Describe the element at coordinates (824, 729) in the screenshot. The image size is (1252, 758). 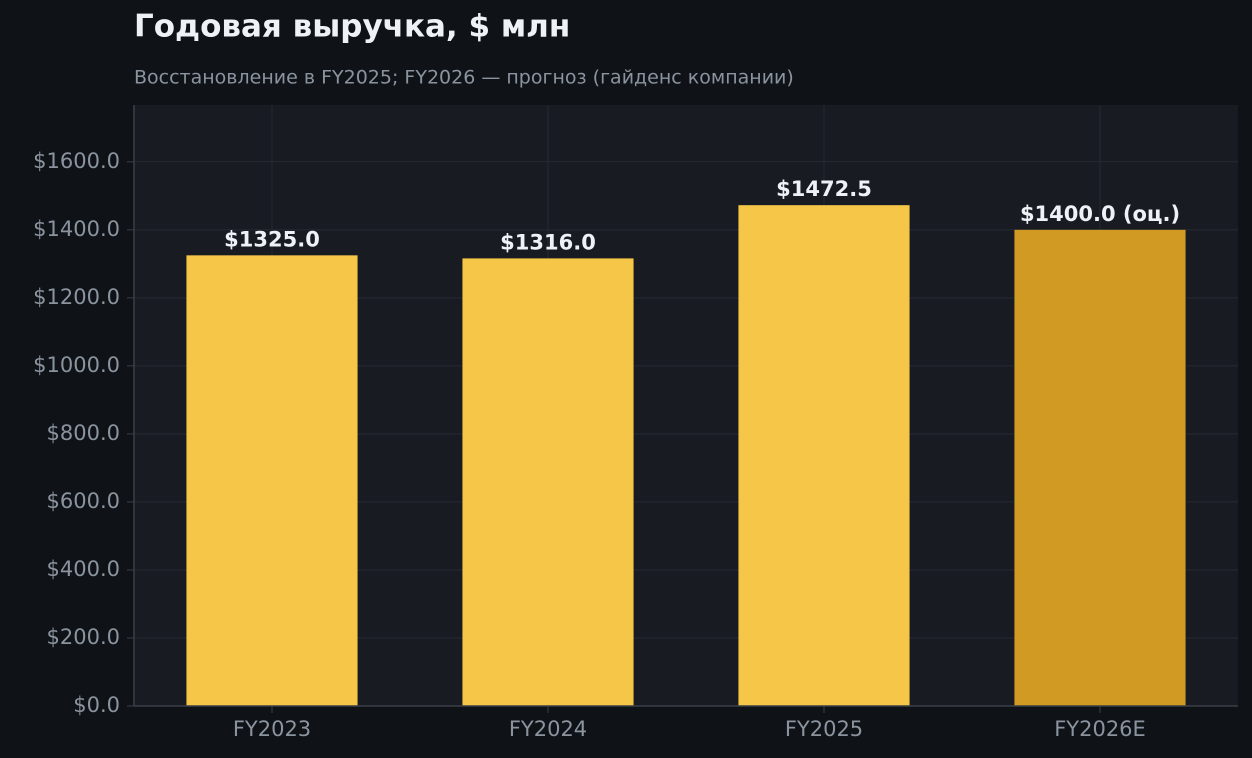
I see `x-tick-label: FY2025` at that location.